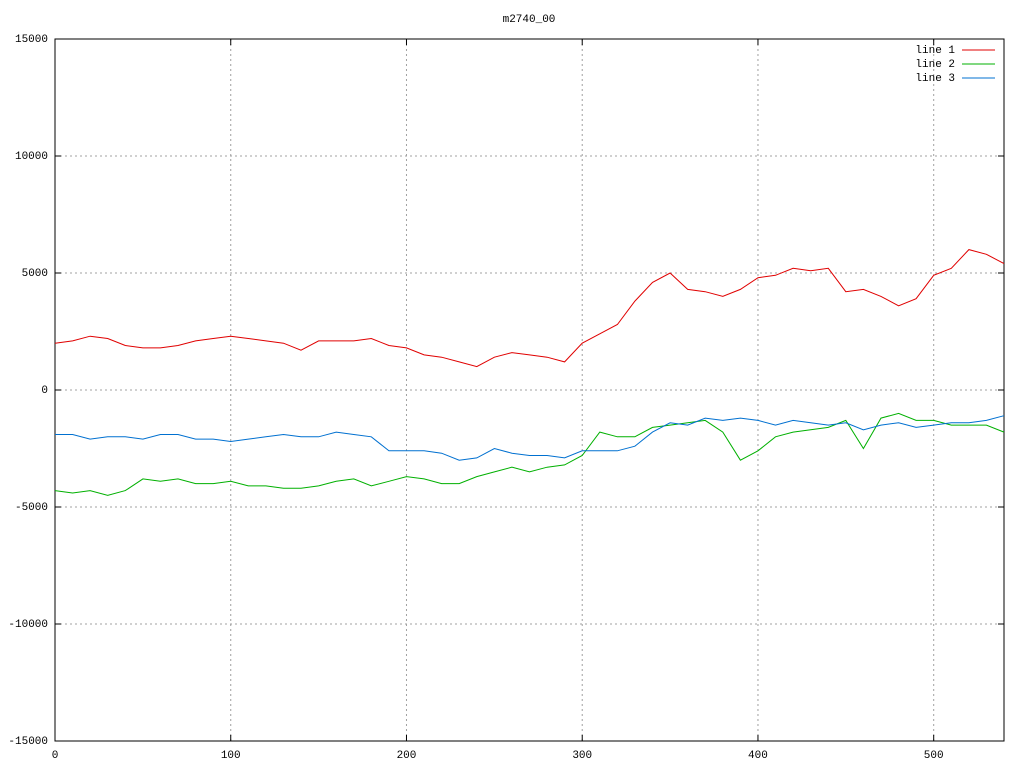 The image size is (1024, 768). What do you see at coordinates (407, 756) in the screenshot?
I see `x-tick-label: 200` at bounding box center [407, 756].